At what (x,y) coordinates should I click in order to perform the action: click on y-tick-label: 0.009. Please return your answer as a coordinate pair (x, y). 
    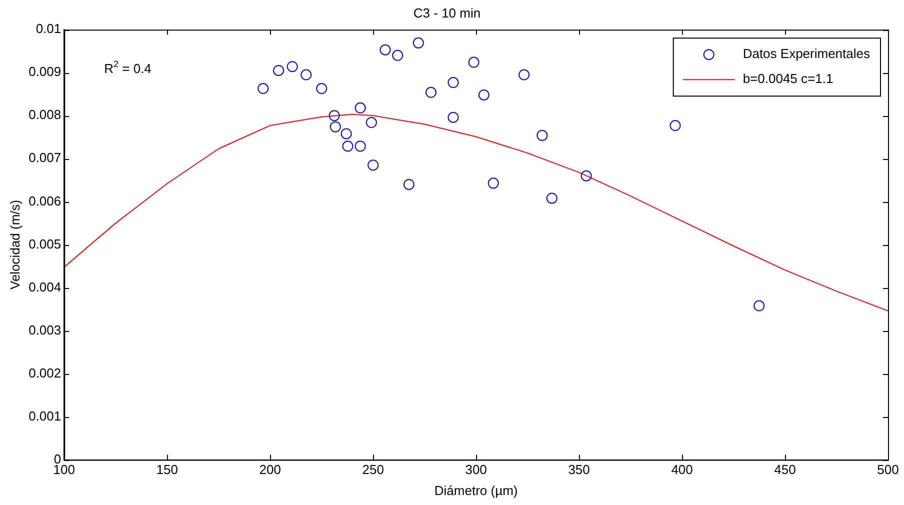
    Looking at the image, I should click on (45, 72).